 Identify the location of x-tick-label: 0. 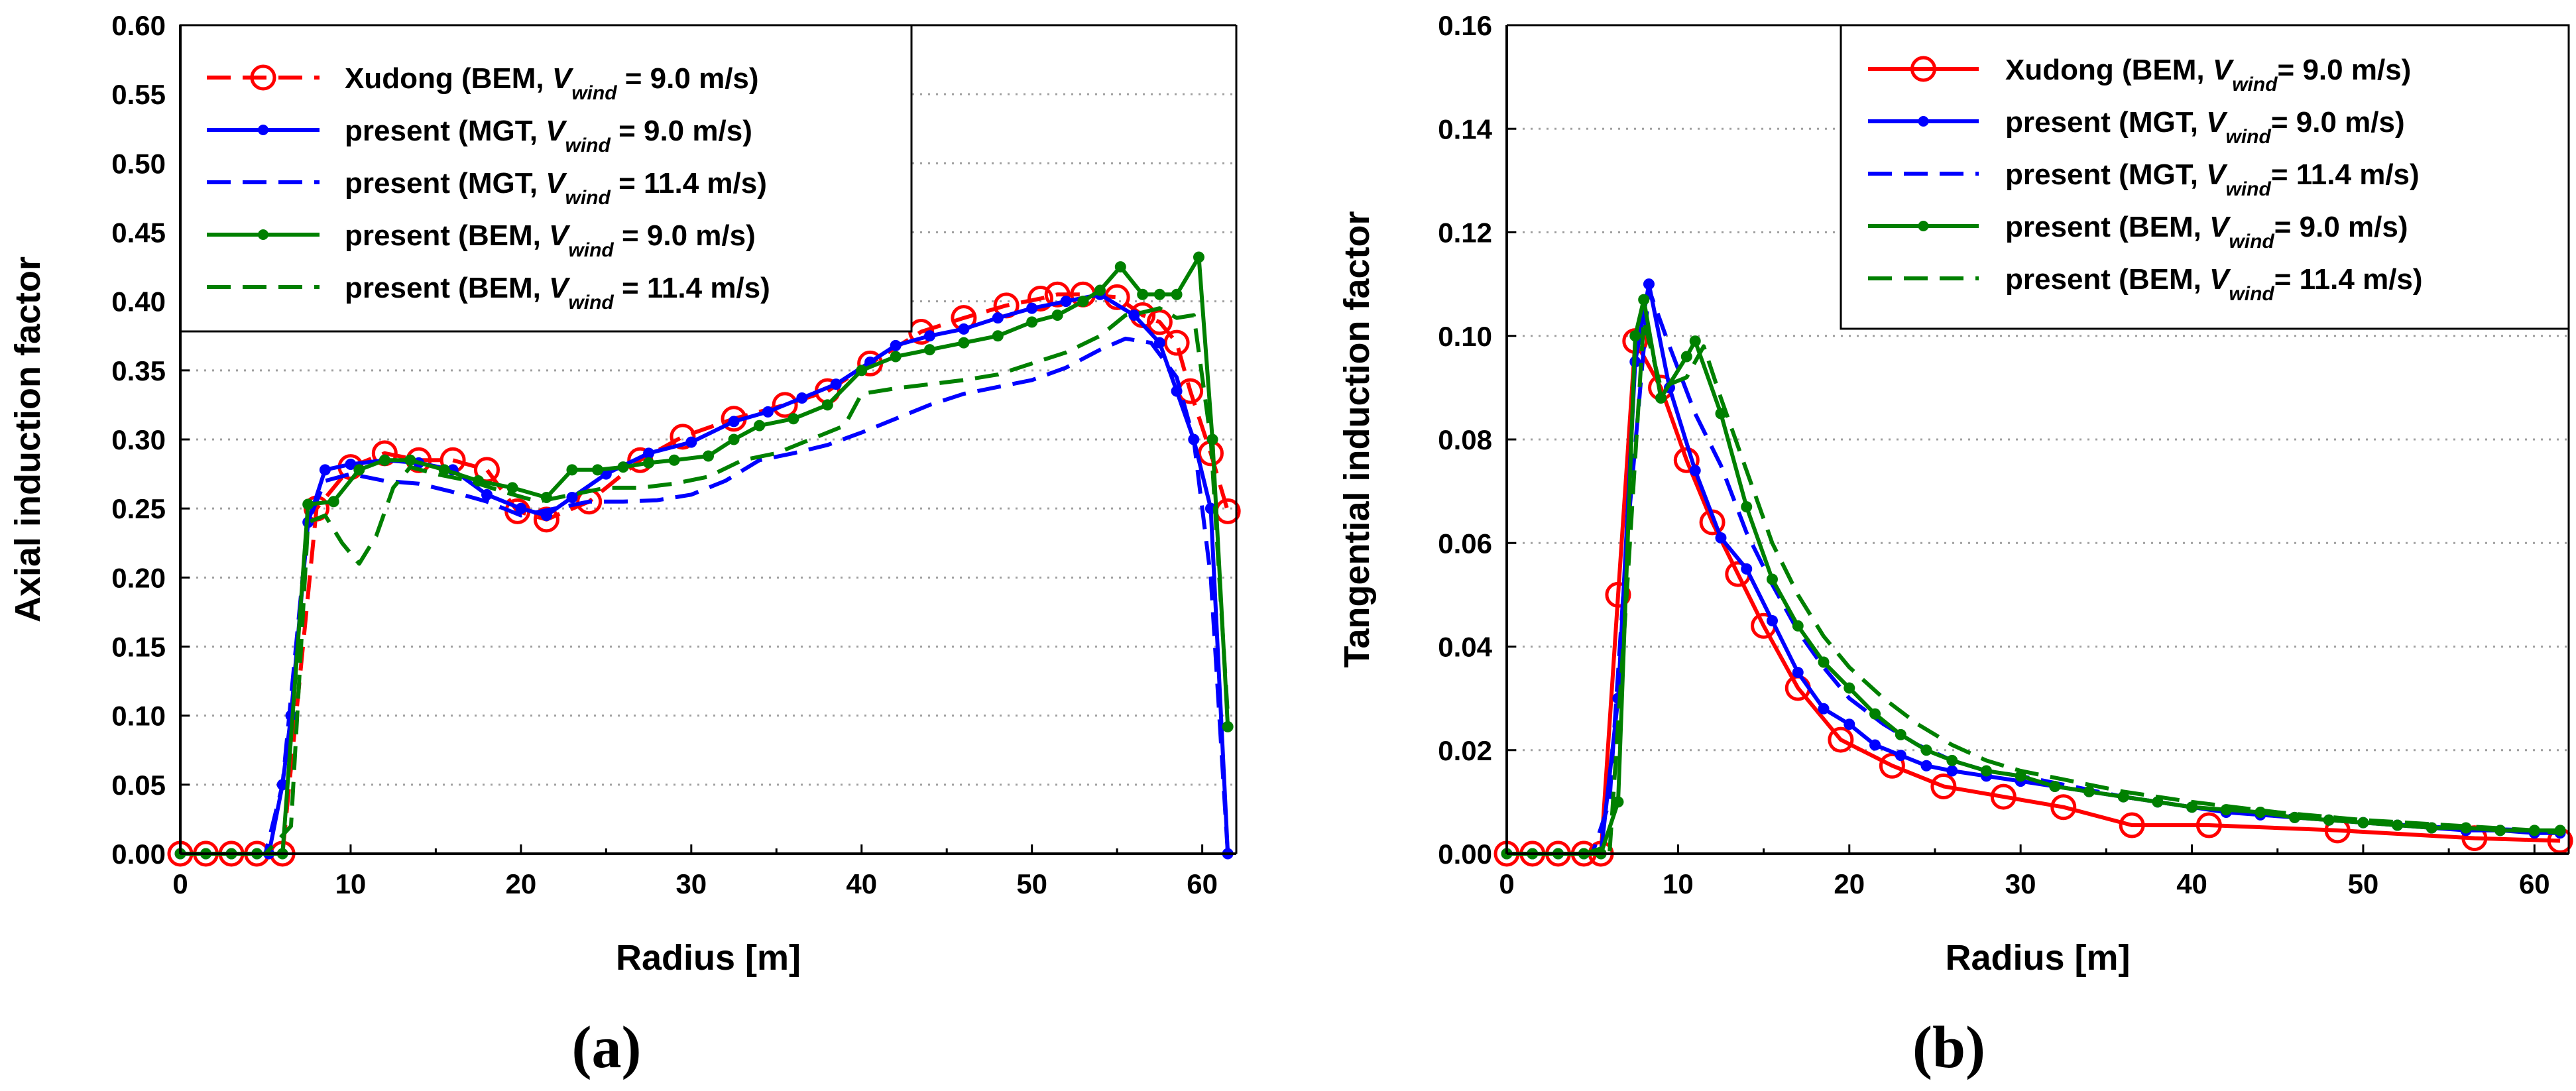
(180, 883).